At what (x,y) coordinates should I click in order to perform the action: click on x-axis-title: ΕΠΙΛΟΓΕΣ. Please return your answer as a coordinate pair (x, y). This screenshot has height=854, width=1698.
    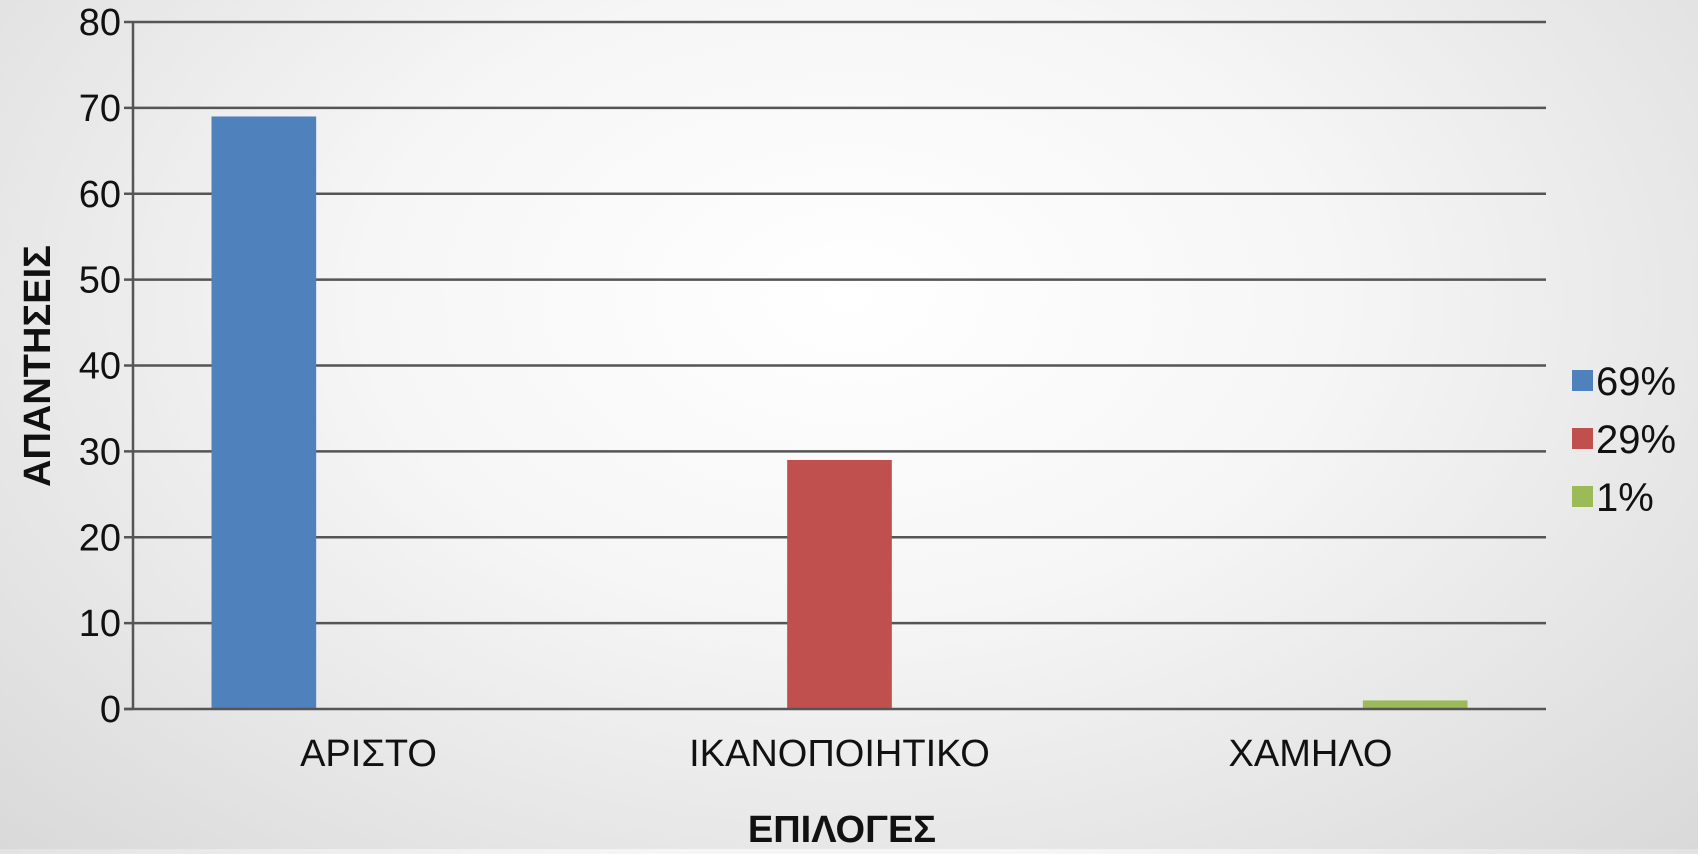
    Looking at the image, I should click on (842, 829).